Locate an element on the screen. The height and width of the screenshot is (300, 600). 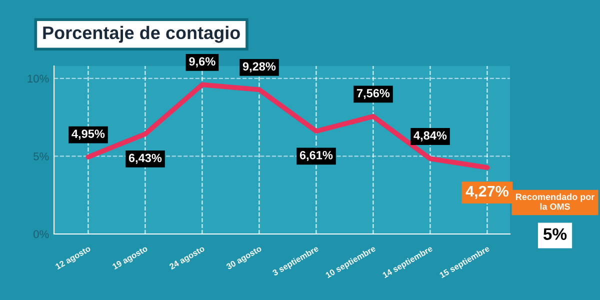
data-label: 4,95% is located at coordinates (88, 135).